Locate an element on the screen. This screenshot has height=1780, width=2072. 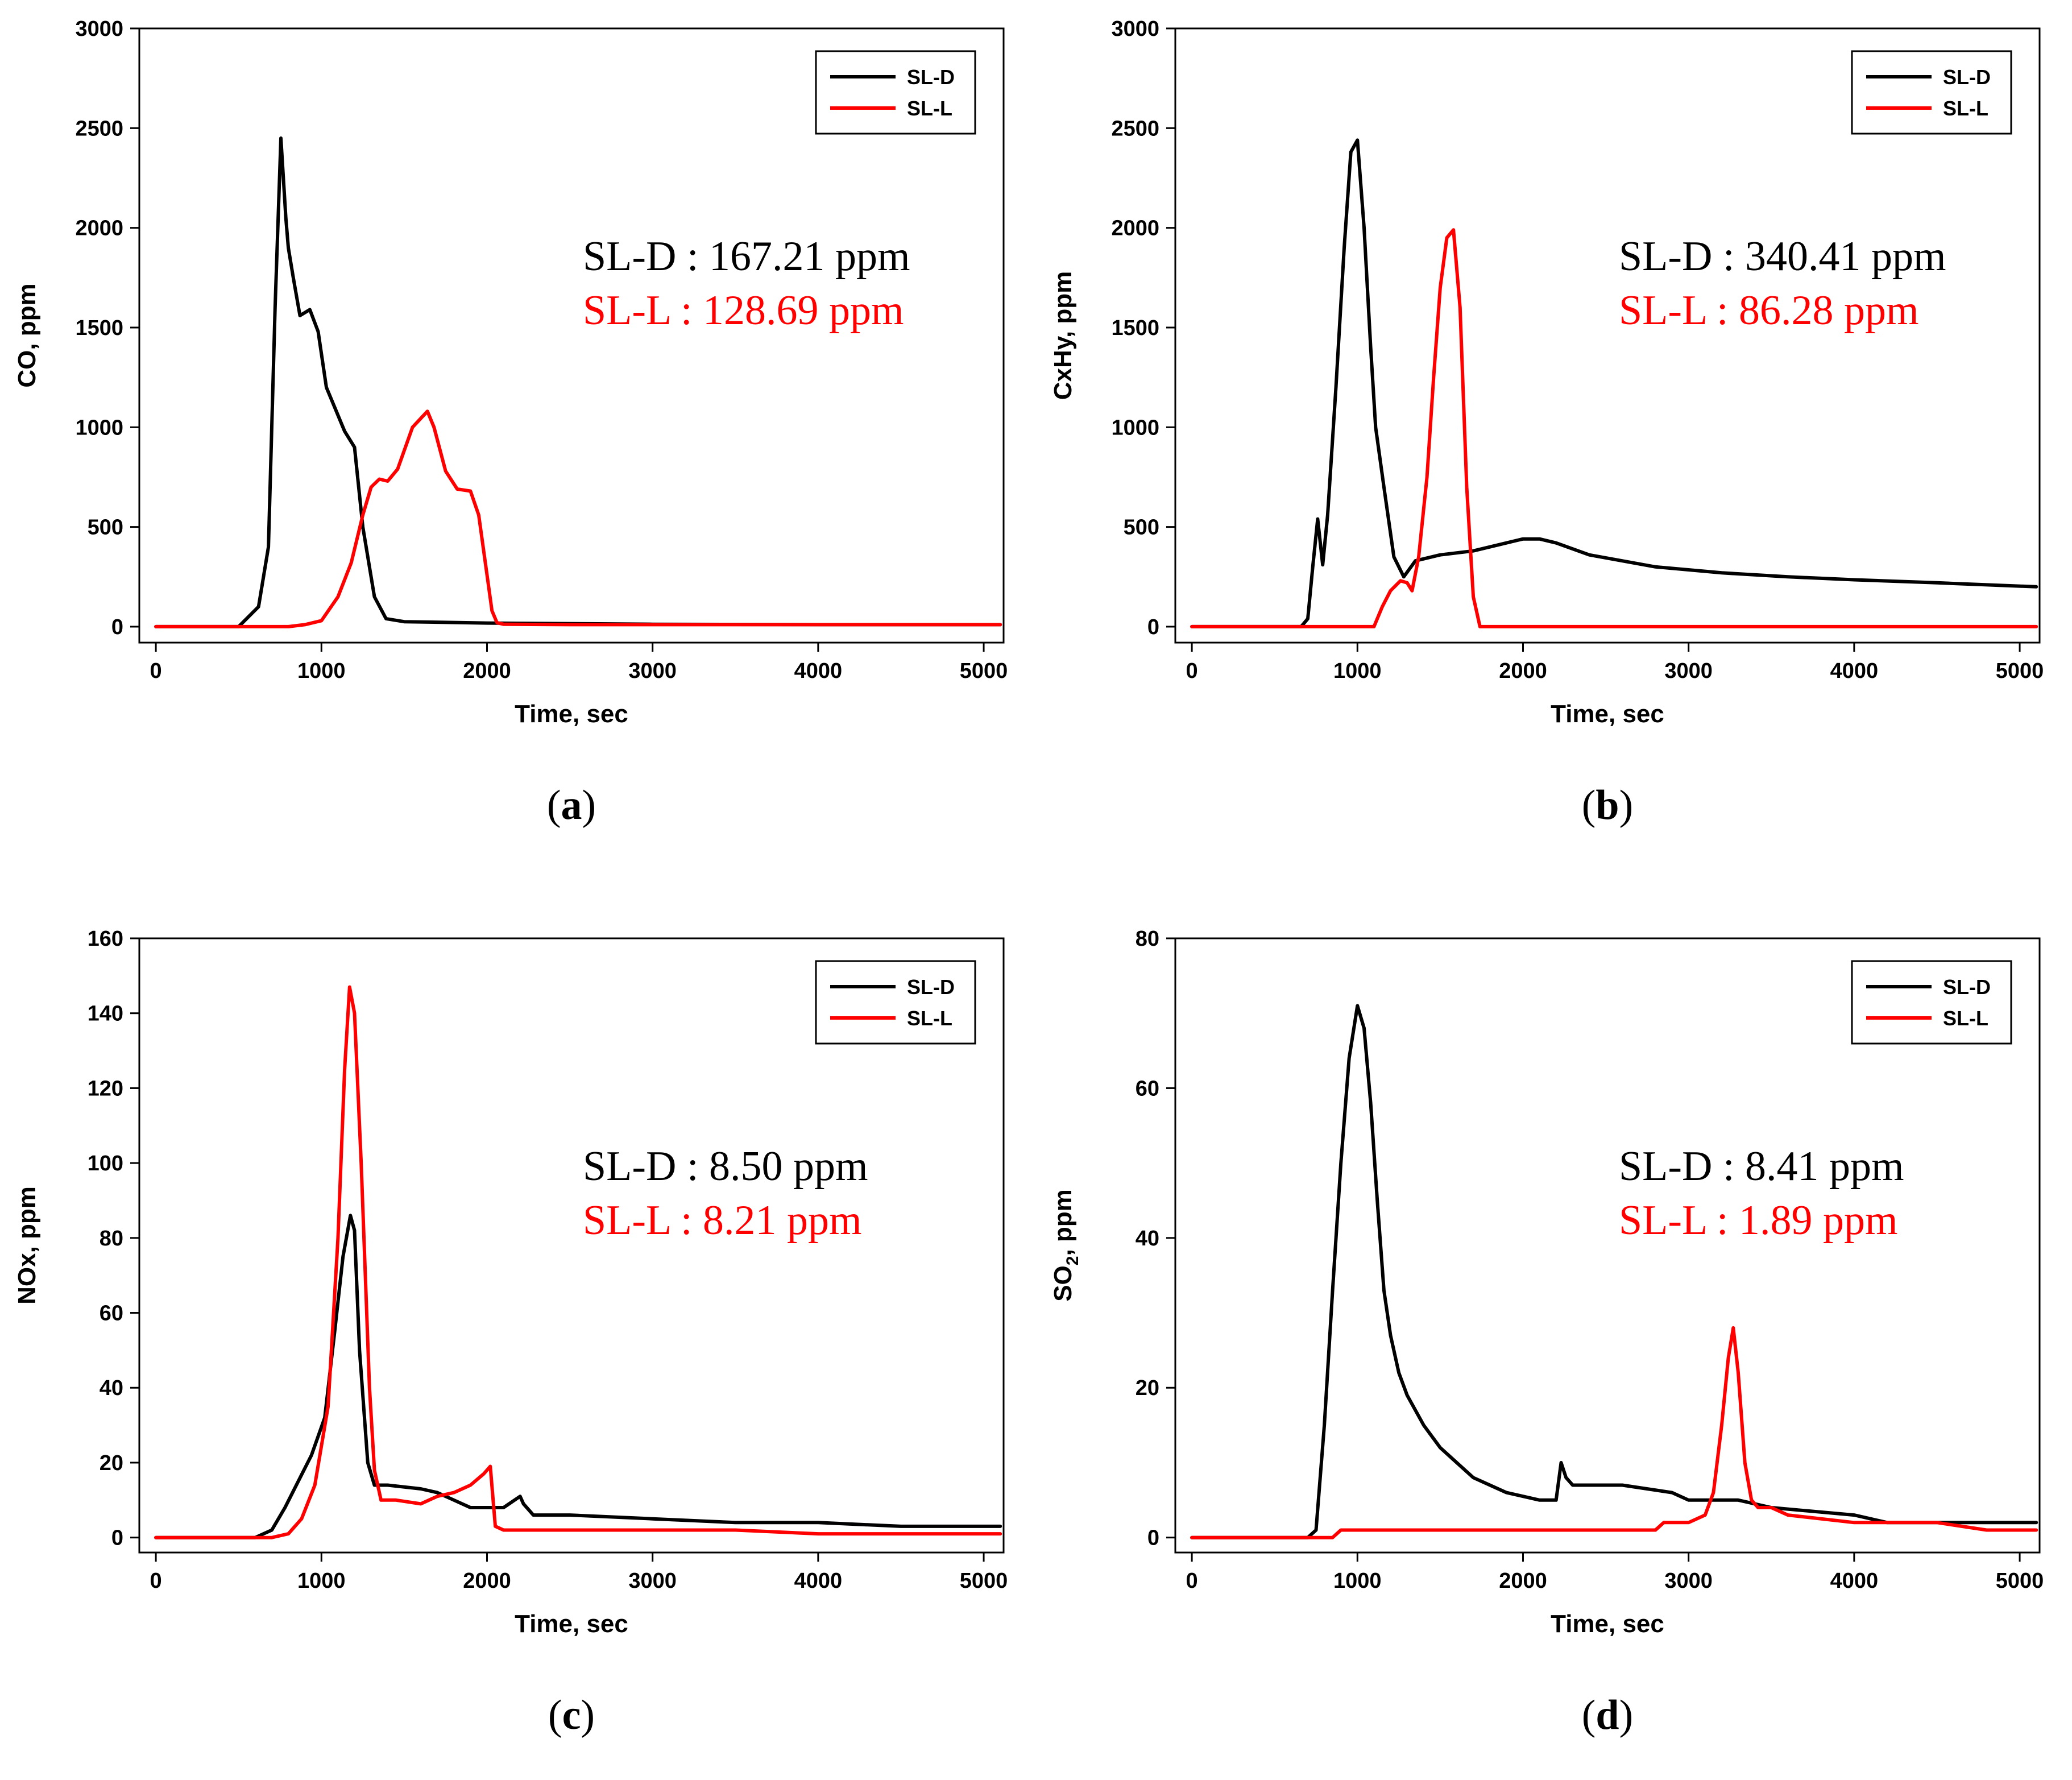
annotation-sl-l: SL-L : 128.69 ppm is located at coordinates (743, 310).